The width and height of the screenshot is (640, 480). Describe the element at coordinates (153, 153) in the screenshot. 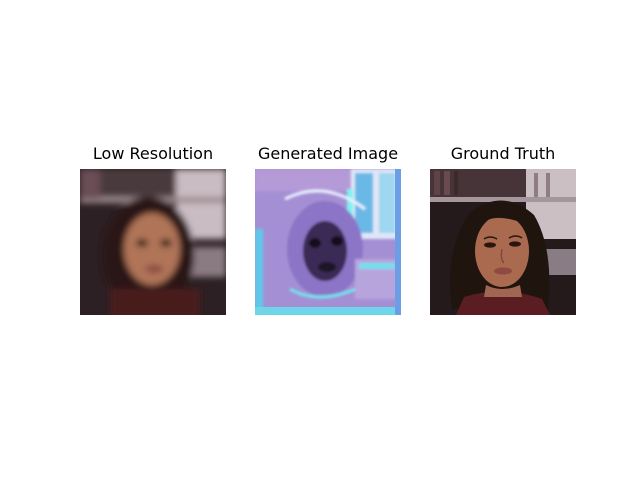

I see `panel-title: Low Resolution` at that location.